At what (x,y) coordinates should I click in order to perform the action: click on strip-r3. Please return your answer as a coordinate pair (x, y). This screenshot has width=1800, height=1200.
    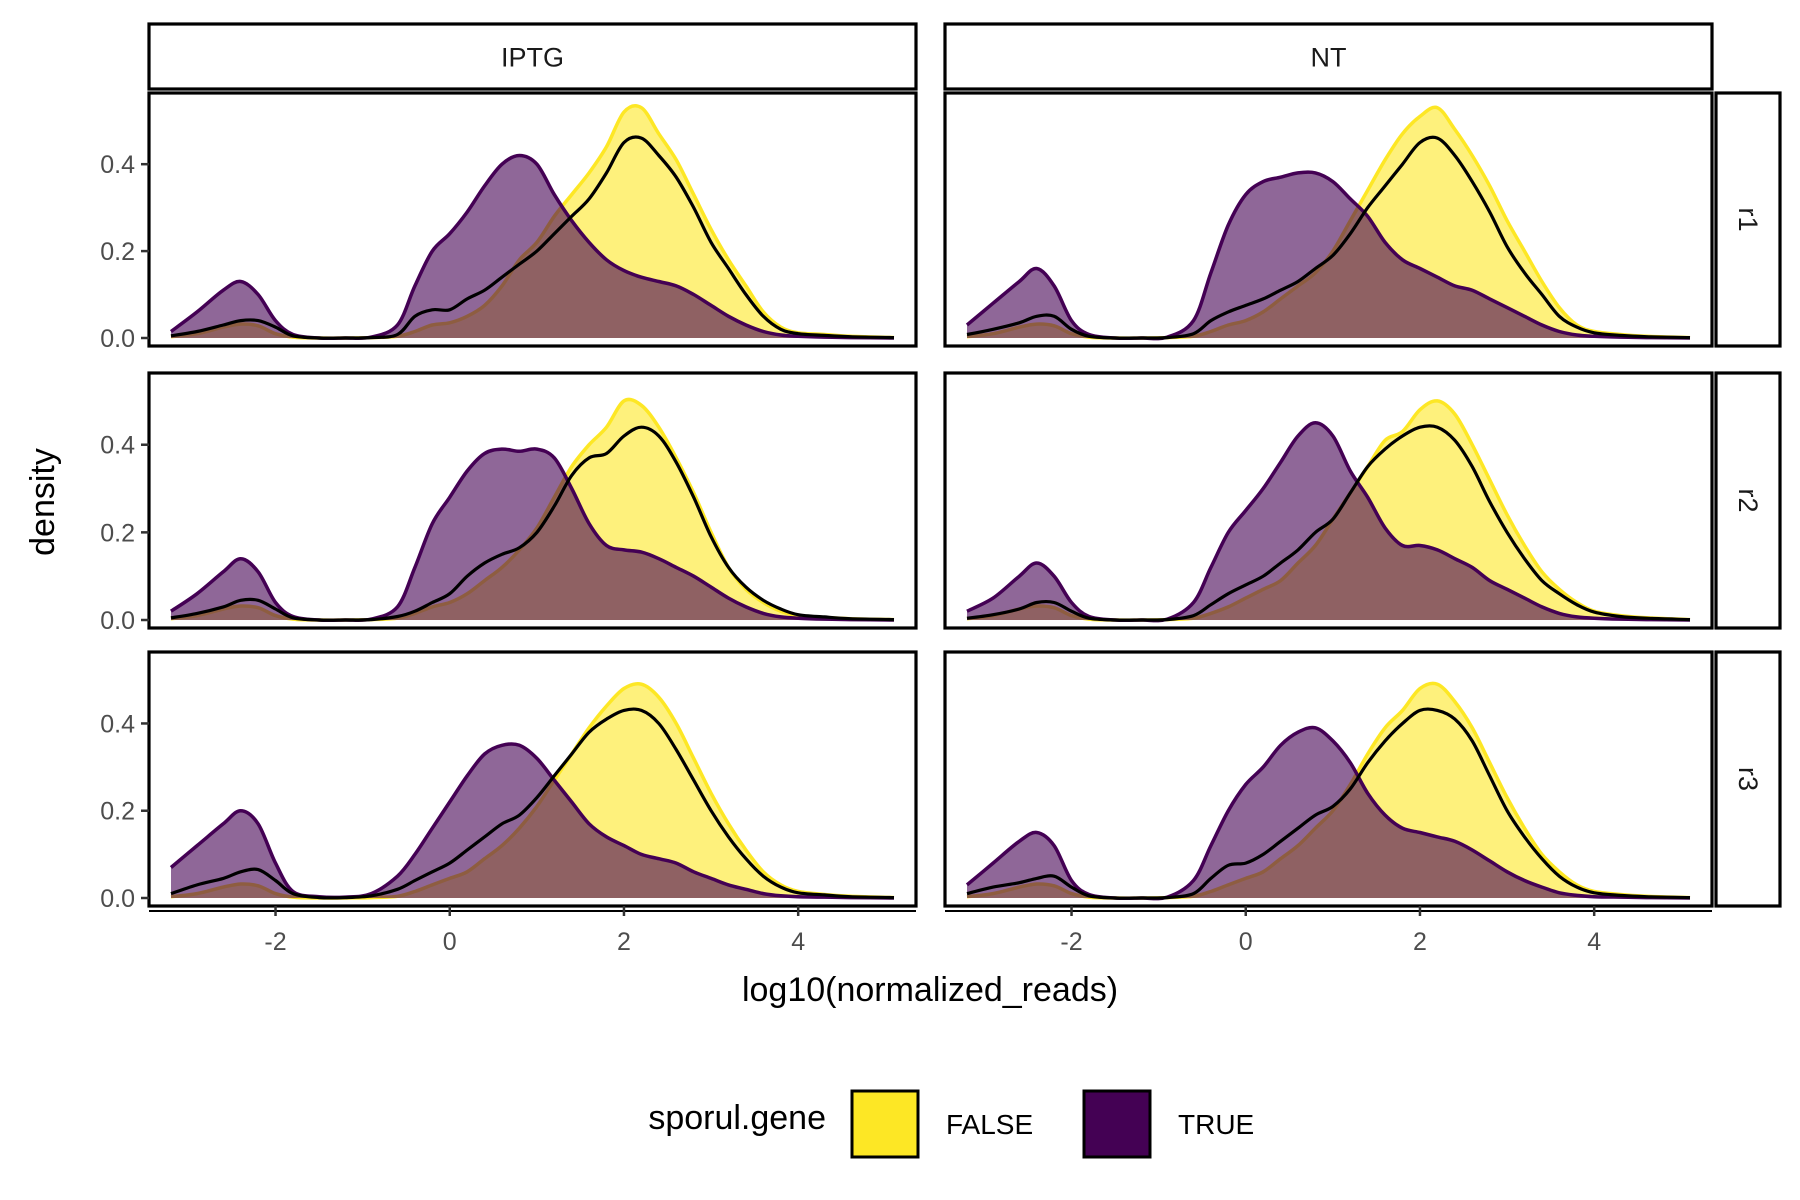
    Looking at the image, I should click on (1748, 779).